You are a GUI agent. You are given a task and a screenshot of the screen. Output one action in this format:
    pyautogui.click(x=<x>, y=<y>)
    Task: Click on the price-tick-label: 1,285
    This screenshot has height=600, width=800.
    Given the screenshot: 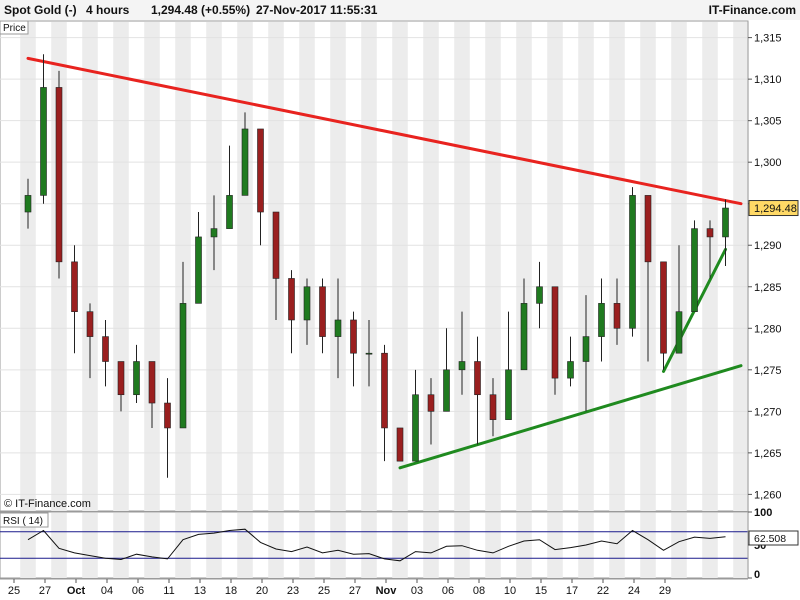 What is the action you would take?
    pyautogui.click(x=768, y=288)
    